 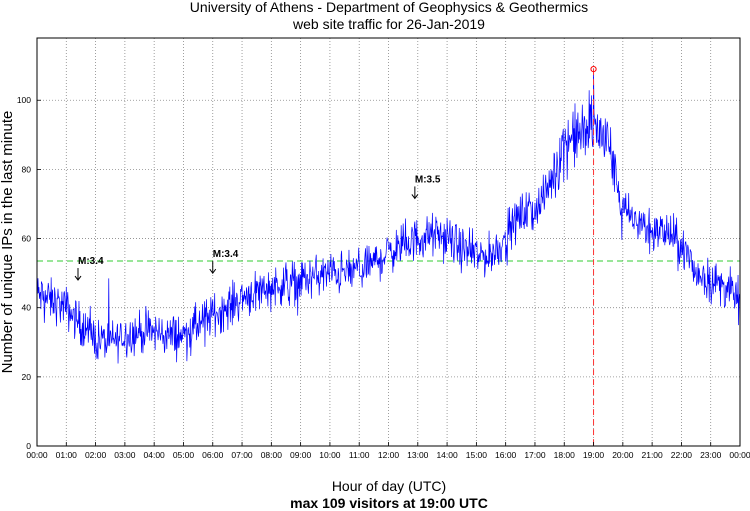 What do you see at coordinates (359, 455) in the screenshot?
I see `x-tick-label: 11:00` at bounding box center [359, 455].